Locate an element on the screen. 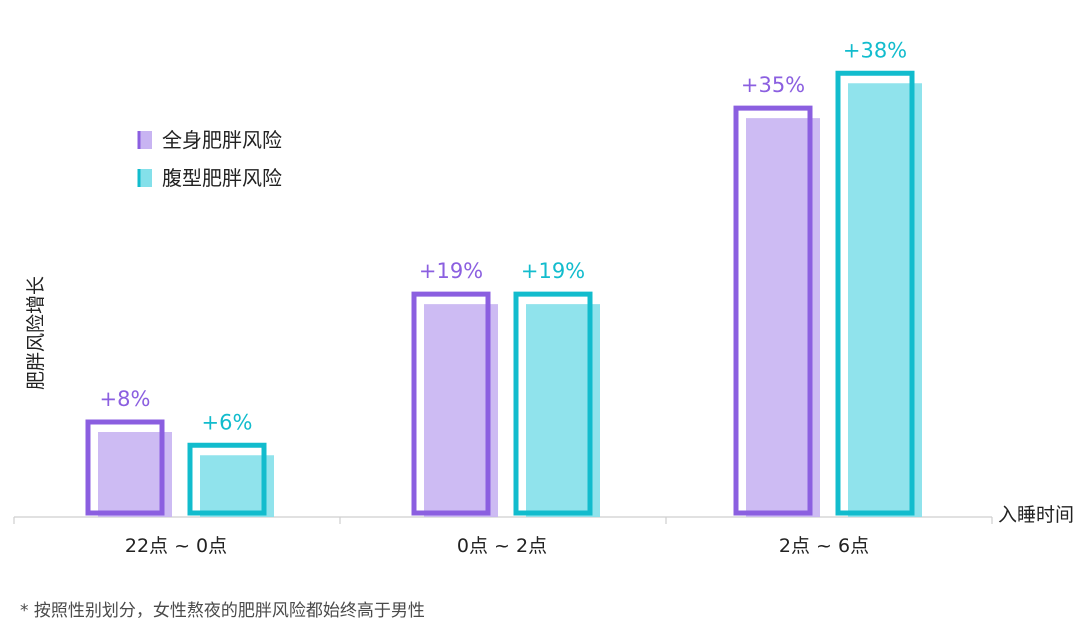 The image size is (1080, 626). data-label-whole-body: +8% is located at coordinates (125, 399).